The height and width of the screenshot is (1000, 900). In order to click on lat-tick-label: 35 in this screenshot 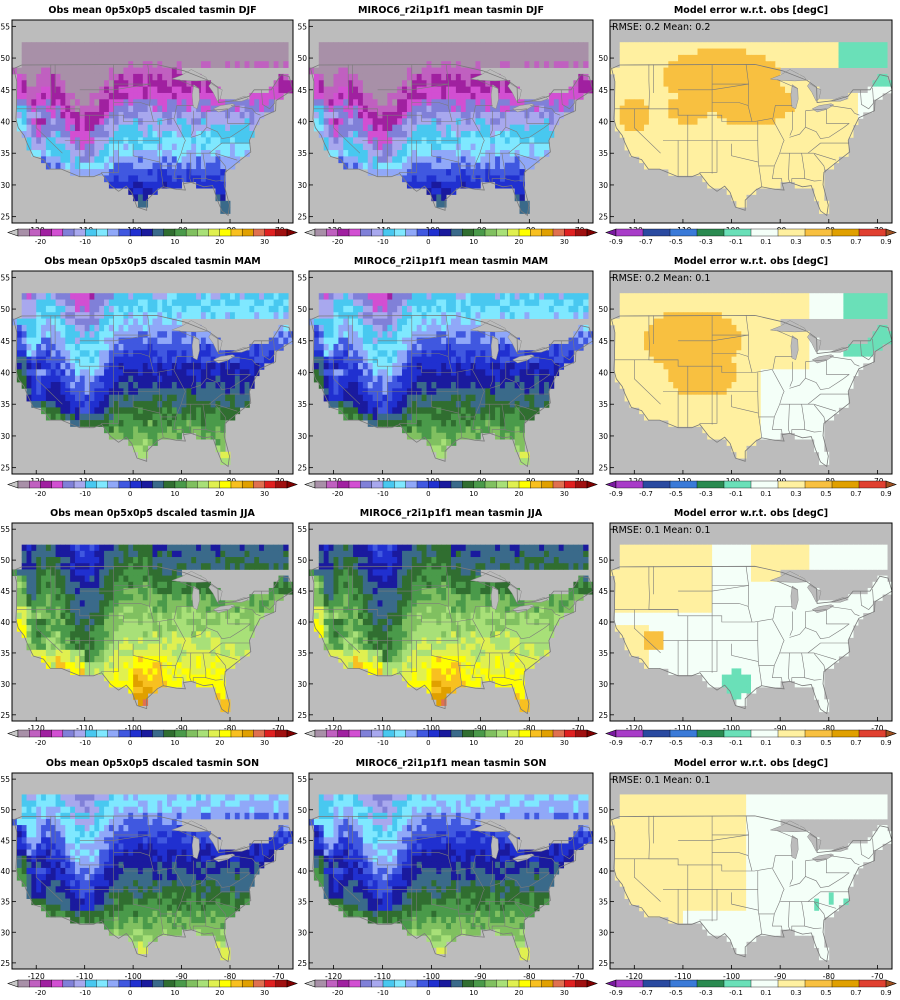, I will do `click(5, 153)`.